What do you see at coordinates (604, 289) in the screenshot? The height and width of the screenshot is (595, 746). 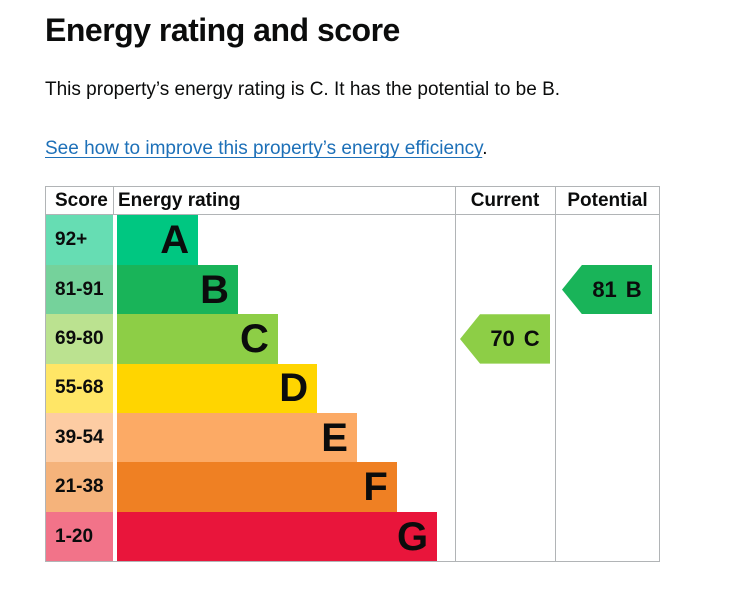 I see `potential-rating-value: 81` at bounding box center [604, 289].